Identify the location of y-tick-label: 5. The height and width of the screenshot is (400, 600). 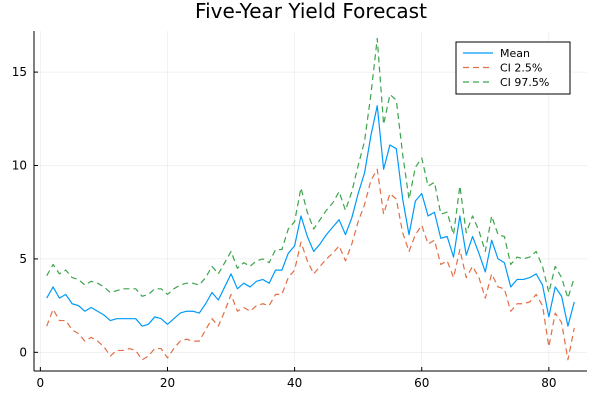
(23, 259).